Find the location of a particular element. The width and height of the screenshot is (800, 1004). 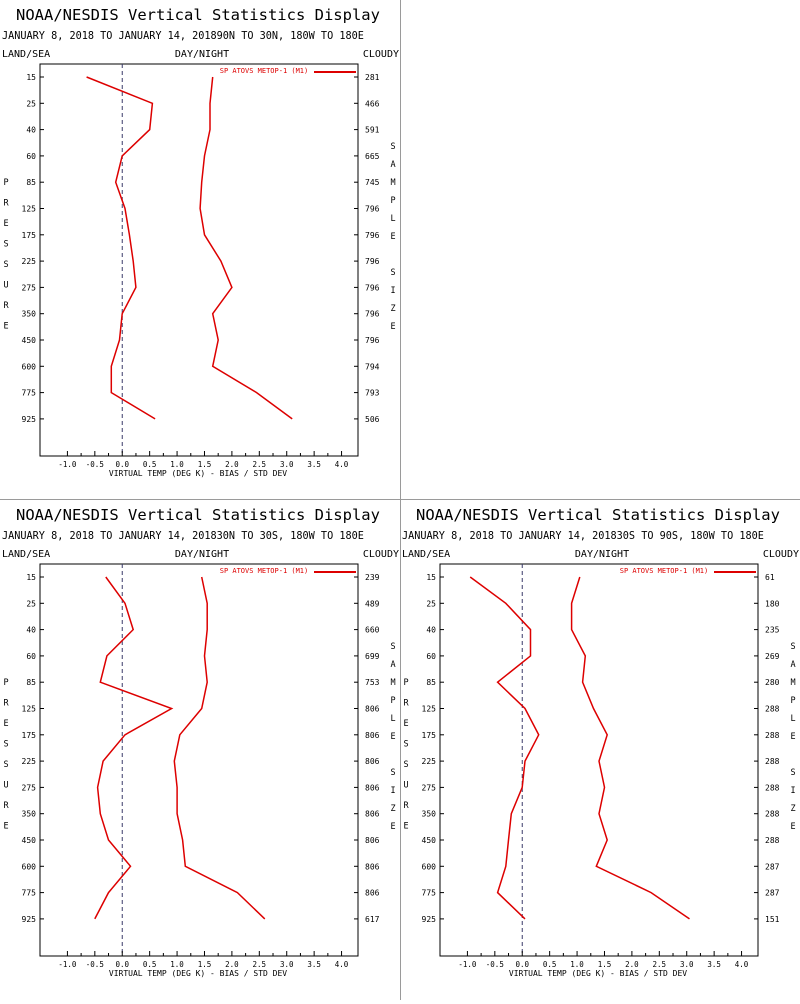

pressure-tick-label: 175 is located at coordinates (29, 235).